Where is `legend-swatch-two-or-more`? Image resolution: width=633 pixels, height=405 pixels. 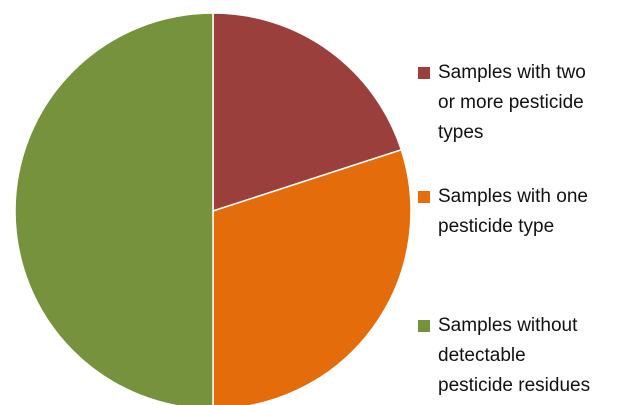
legend-swatch-two-or-more is located at coordinates (424, 73).